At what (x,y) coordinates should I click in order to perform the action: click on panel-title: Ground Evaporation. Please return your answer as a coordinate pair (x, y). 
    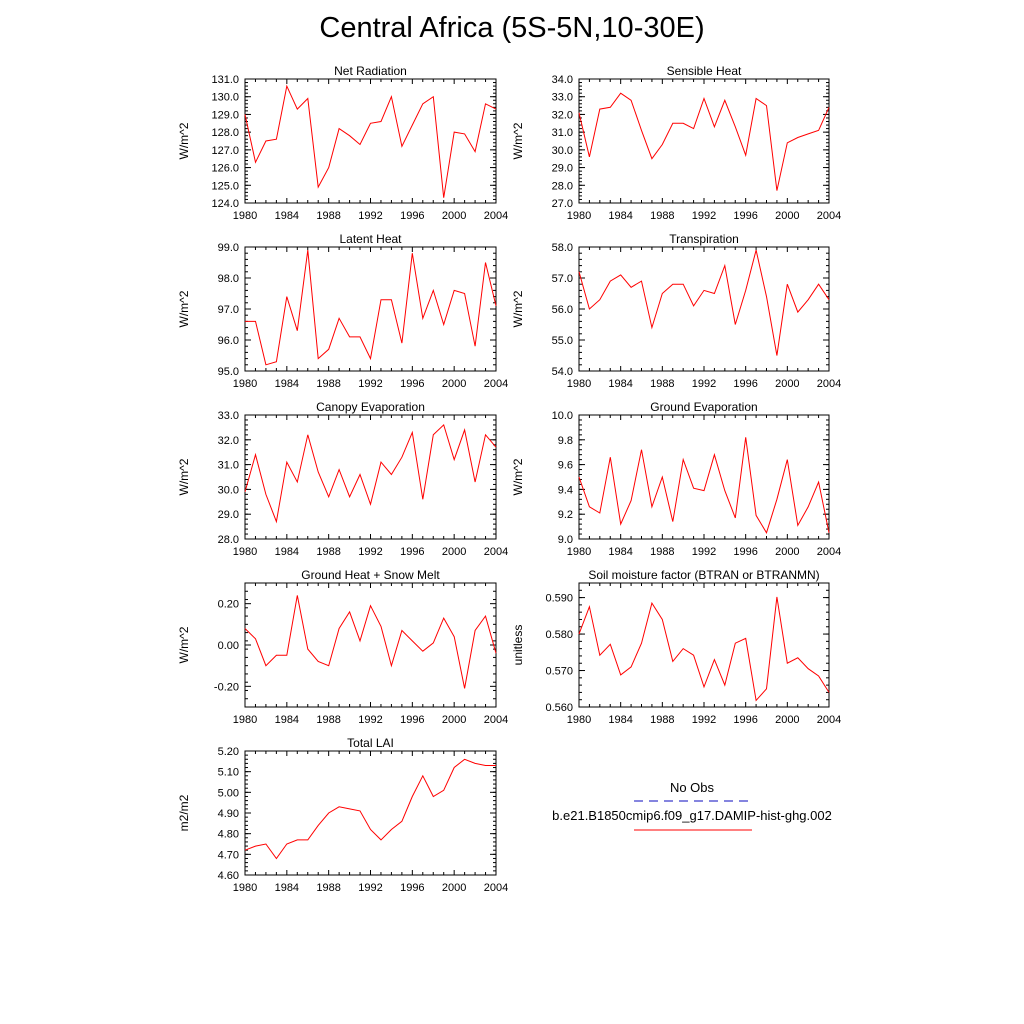
    Looking at the image, I should click on (703, 407).